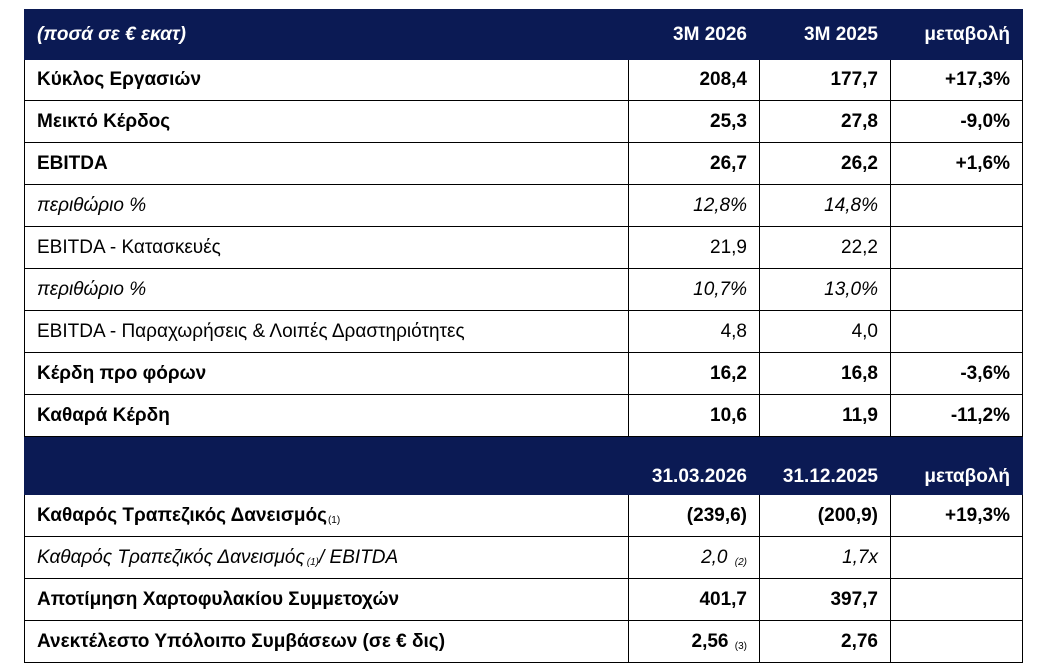 The height and width of the screenshot is (663, 1052). I want to click on value-3m-2026: 10,6, so click(694, 415).